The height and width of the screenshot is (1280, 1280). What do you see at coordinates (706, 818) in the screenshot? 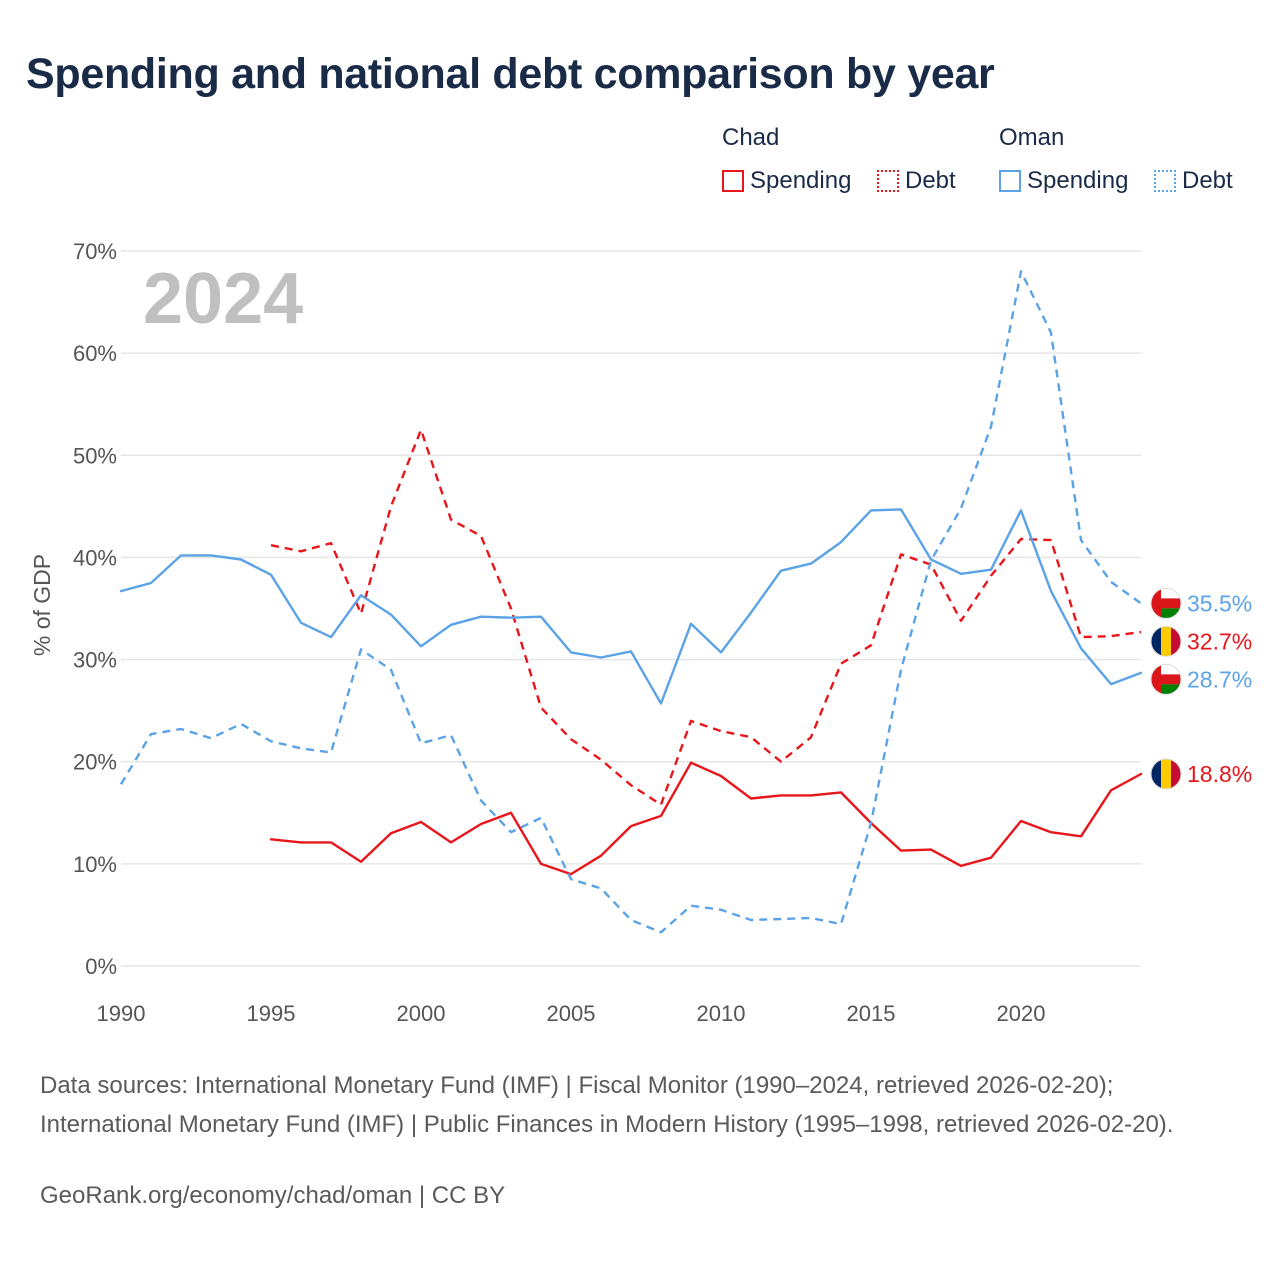
I see `series-line-chad-spending` at bounding box center [706, 818].